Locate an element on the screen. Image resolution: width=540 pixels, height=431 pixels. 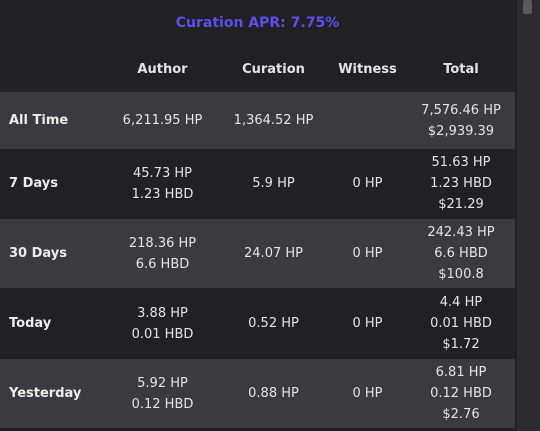
cell-author: 3.88 HP 0.01 HBD is located at coordinates (162, 323).